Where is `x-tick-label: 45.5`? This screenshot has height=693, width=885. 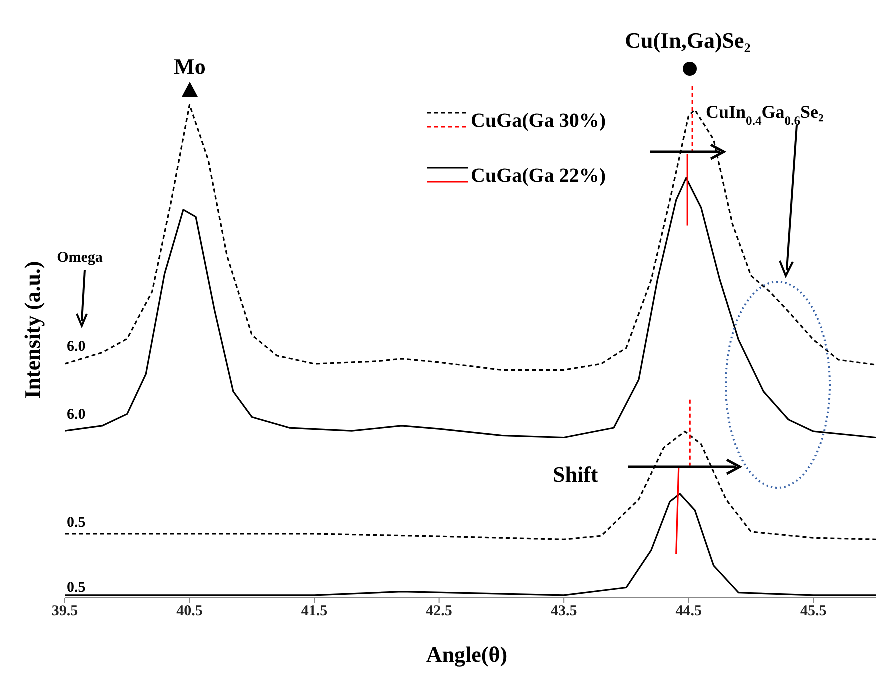 x-tick-label: 45.5 is located at coordinates (813, 612).